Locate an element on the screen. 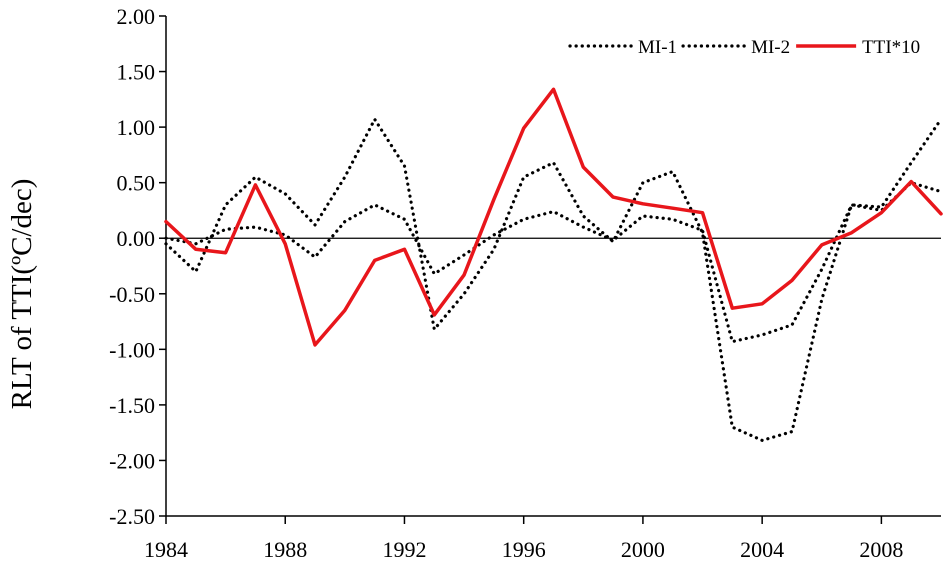 The image size is (950, 574). legend-label: MI-1 is located at coordinates (657, 47).